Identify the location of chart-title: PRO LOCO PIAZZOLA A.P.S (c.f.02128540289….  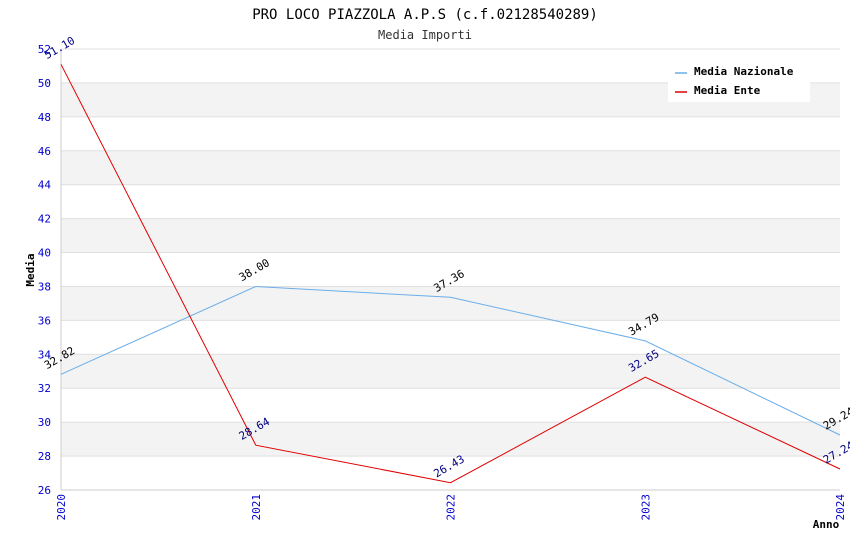
(425, 15).